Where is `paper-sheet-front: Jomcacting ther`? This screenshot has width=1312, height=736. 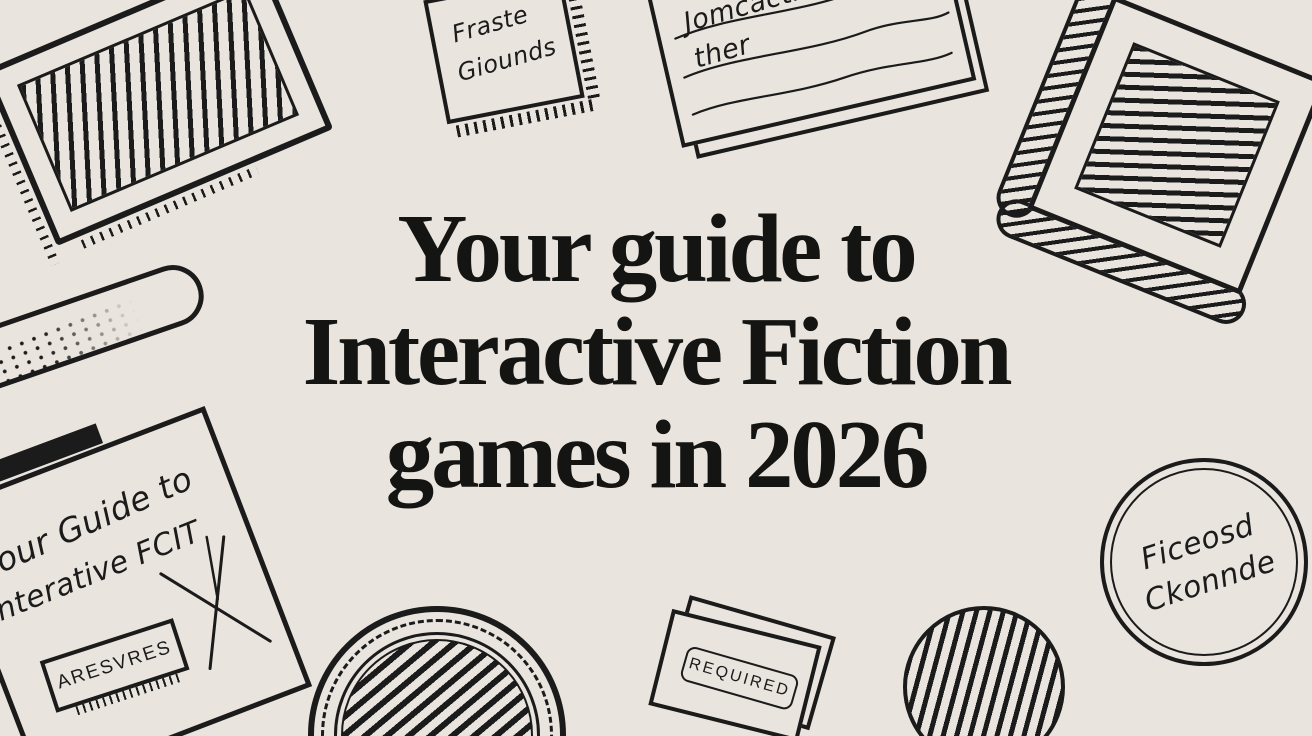 paper-sheet-front: Jomcacting ther is located at coordinates (810, 74).